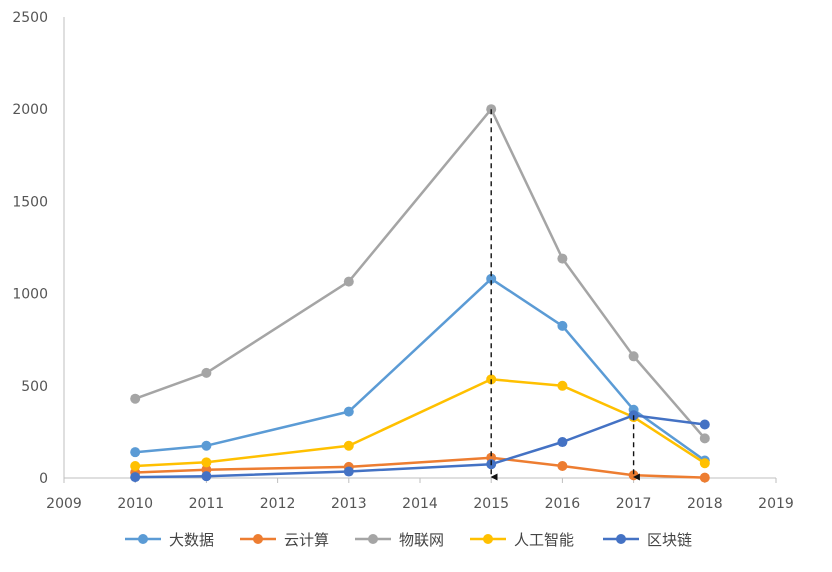  I want to click on legend-item-4: 人工智能, so click(522, 540).